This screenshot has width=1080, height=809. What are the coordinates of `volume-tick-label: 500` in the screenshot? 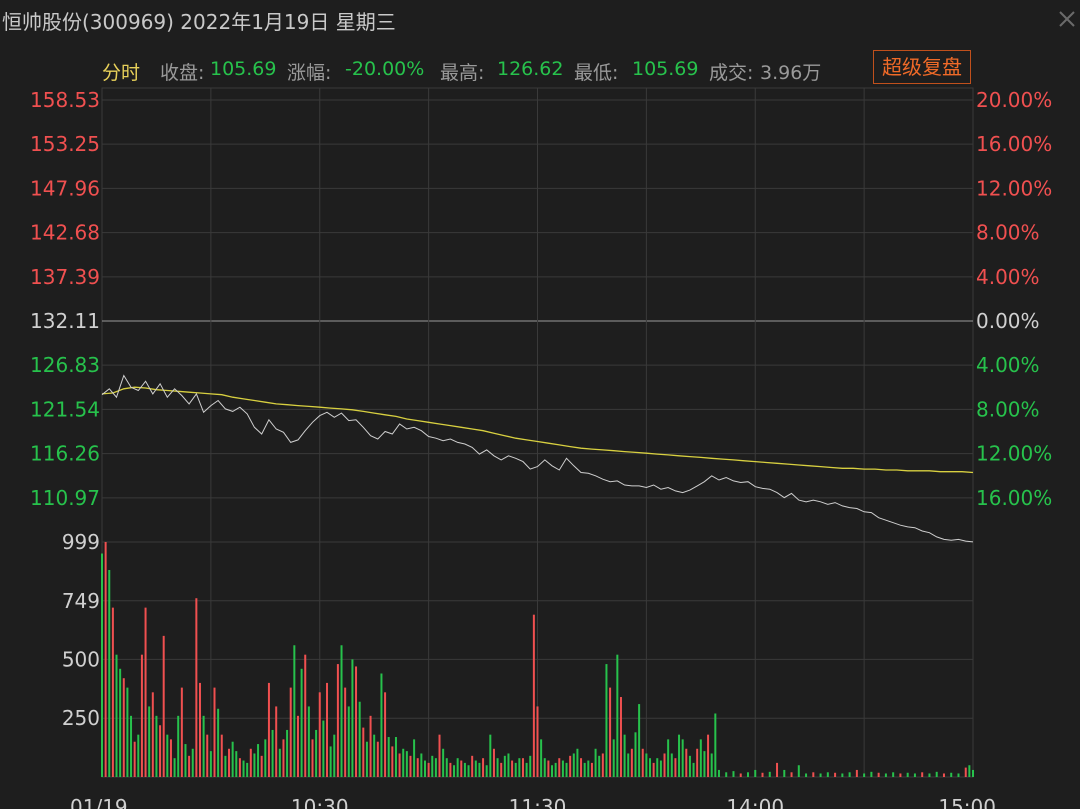 It's located at (81, 659).